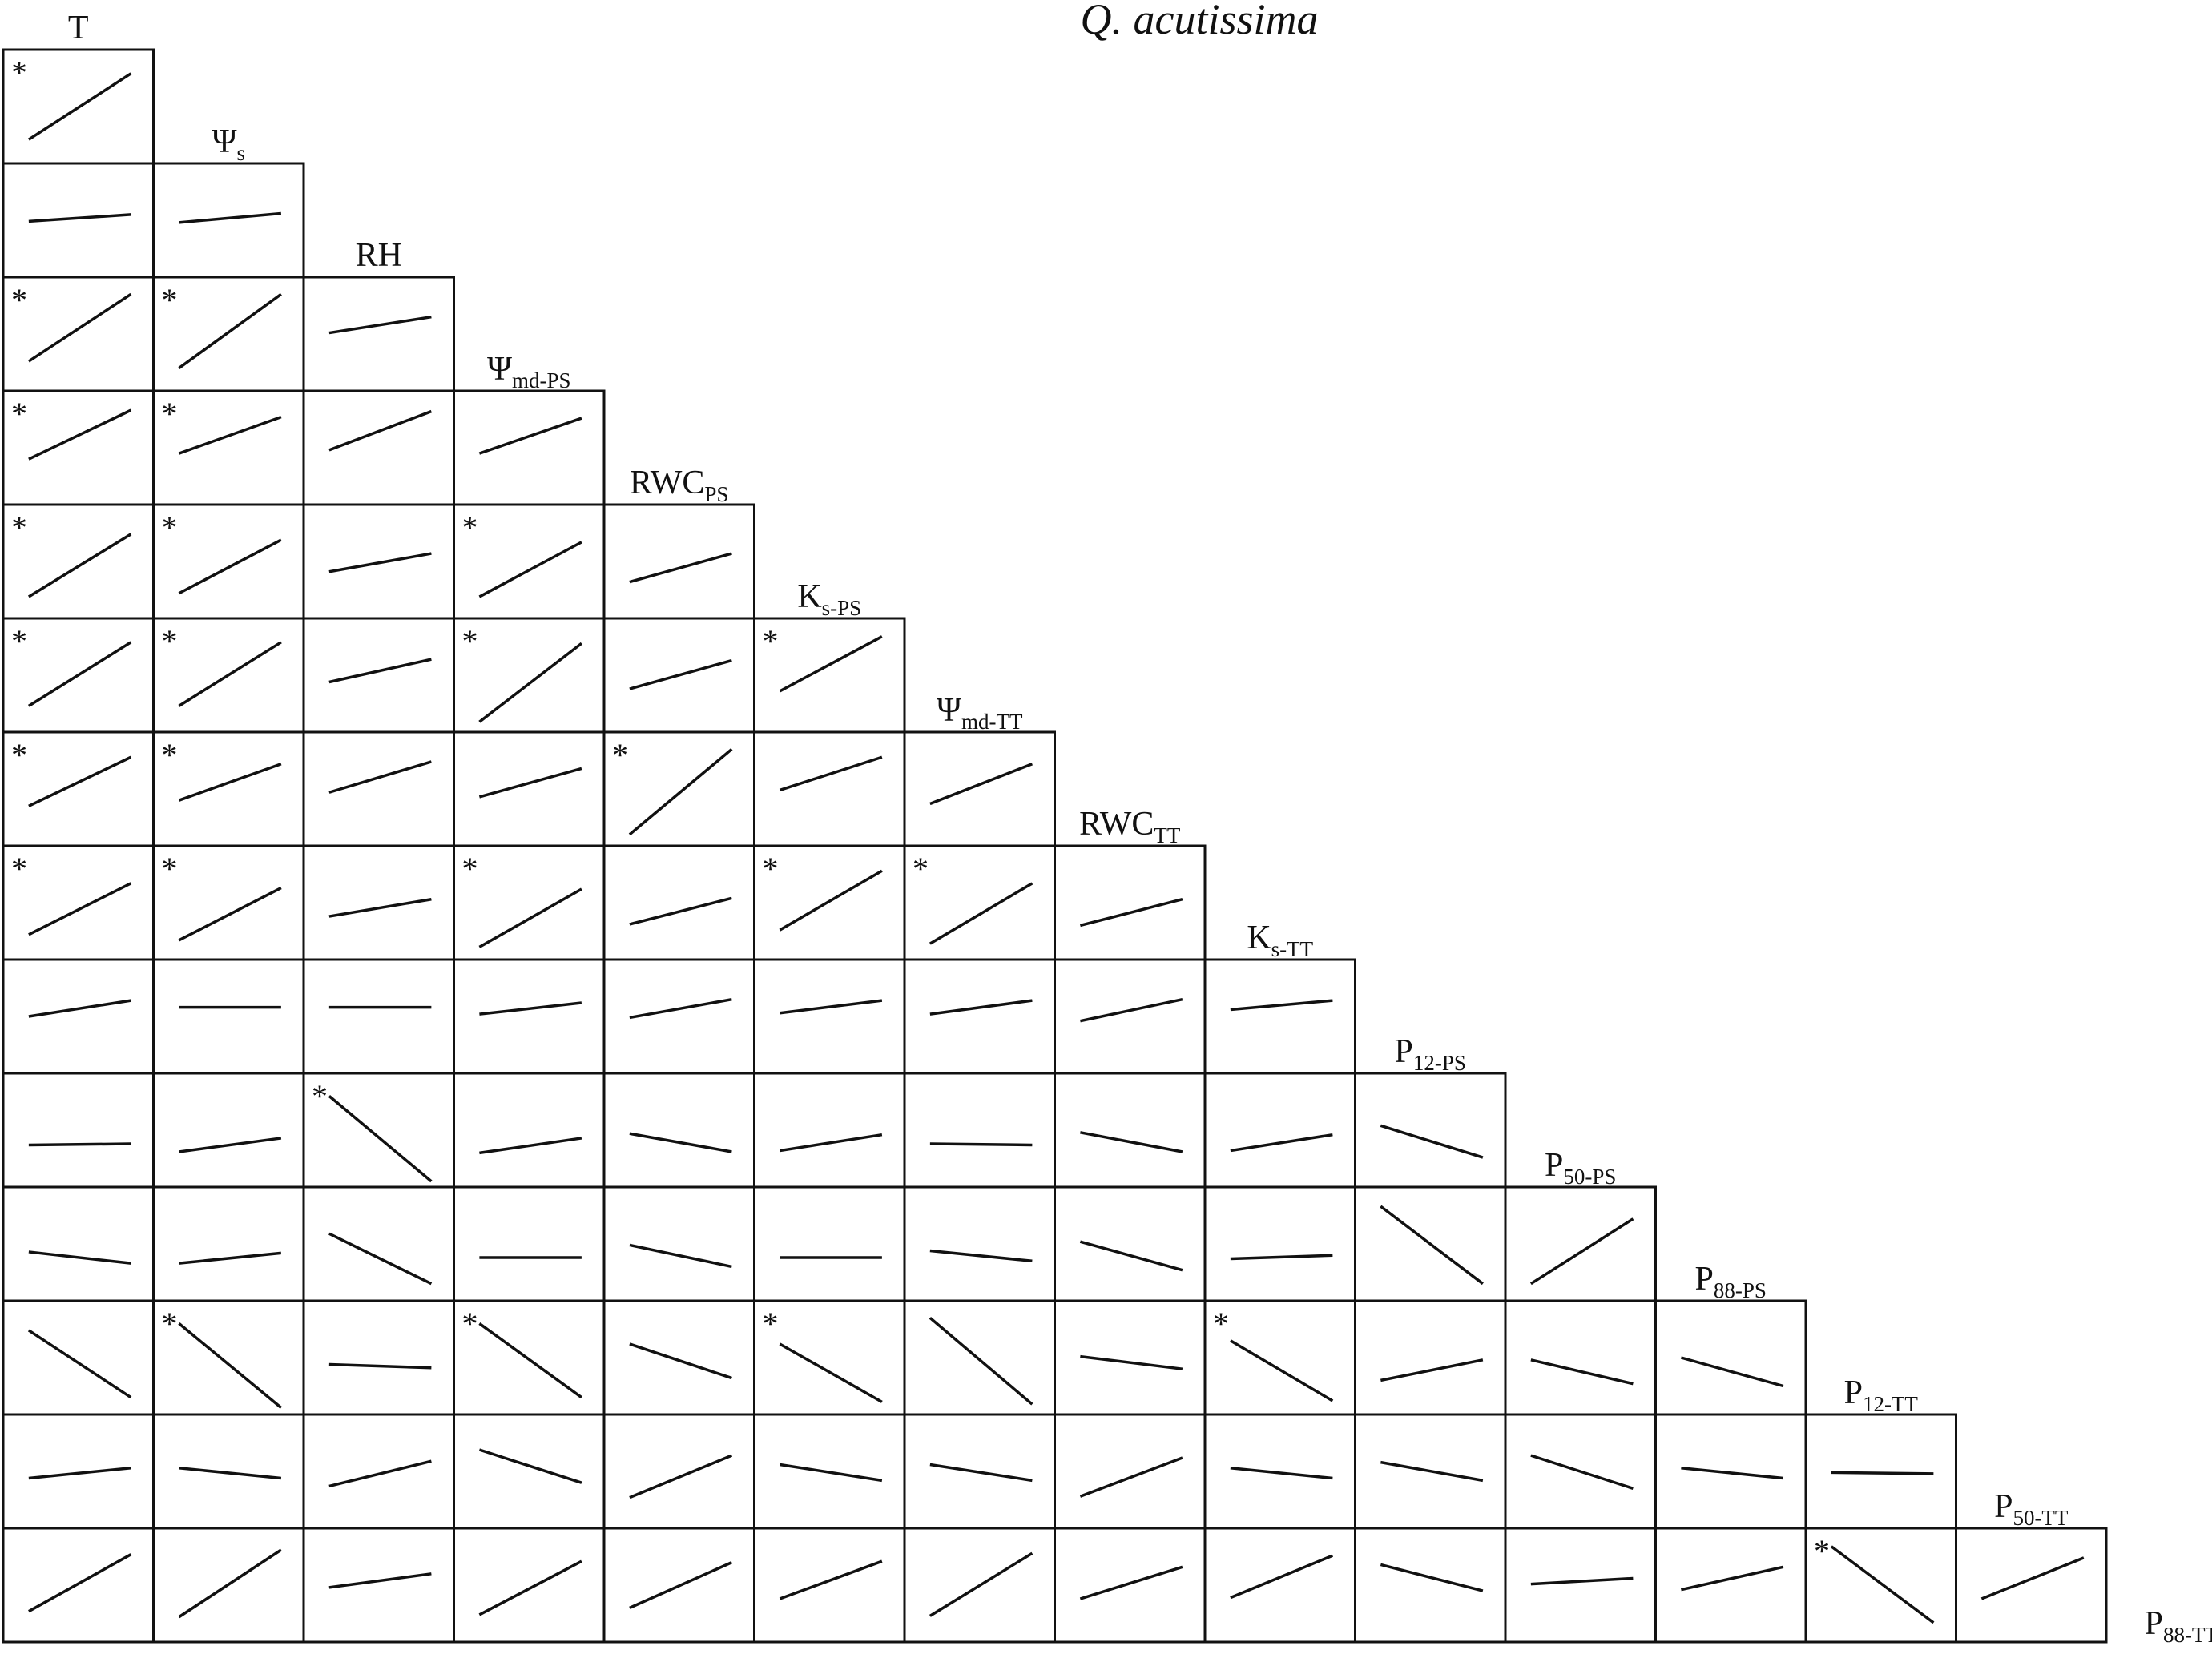  What do you see at coordinates (1881, 1395) in the screenshot?
I see `variable-label: P12-TT` at bounding box center [1881, 1395].